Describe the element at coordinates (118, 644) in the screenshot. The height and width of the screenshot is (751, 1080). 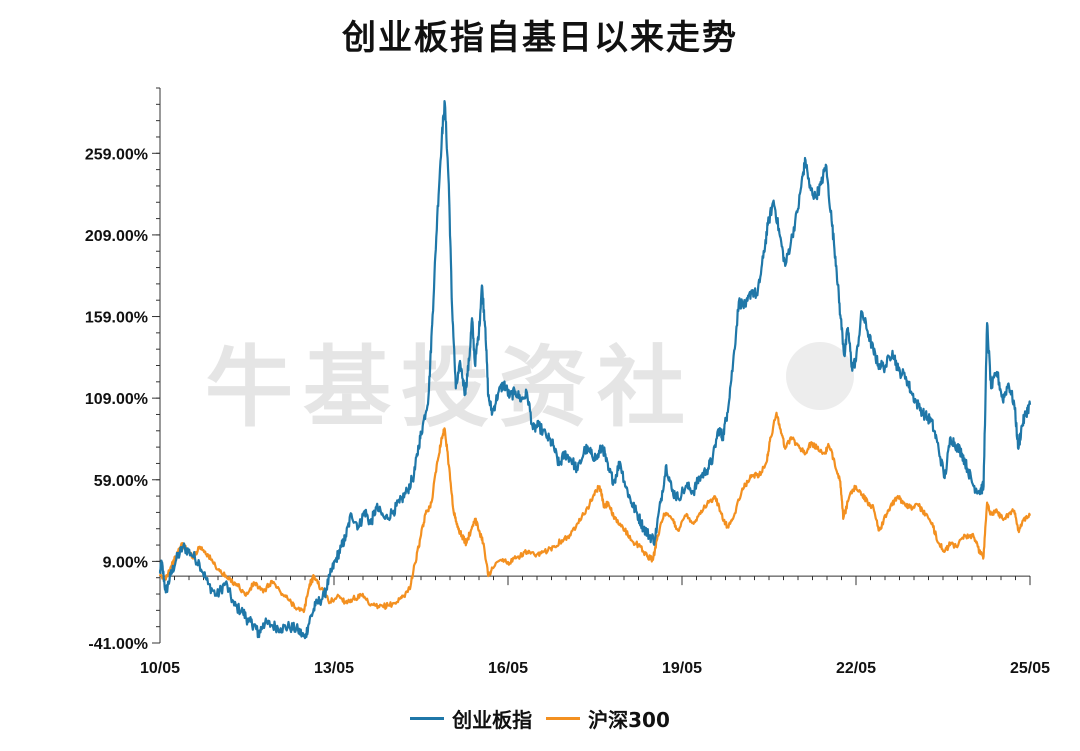
I see `y-tick-label: -41.00%` at that location.